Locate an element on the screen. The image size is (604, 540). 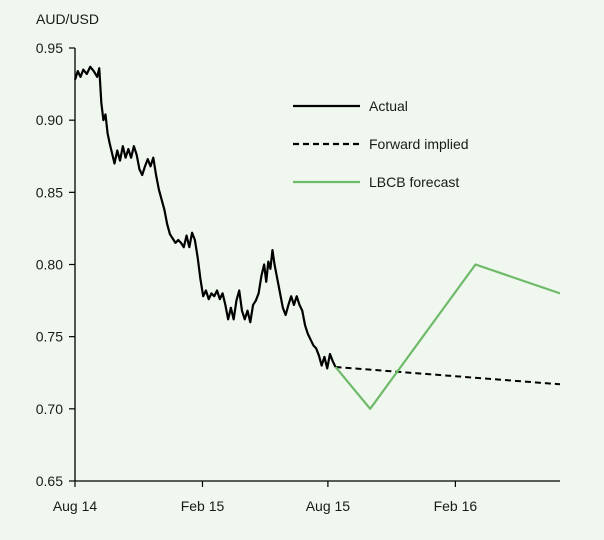
legend-label: LBCB forecast is located at coordinates (414, 182).